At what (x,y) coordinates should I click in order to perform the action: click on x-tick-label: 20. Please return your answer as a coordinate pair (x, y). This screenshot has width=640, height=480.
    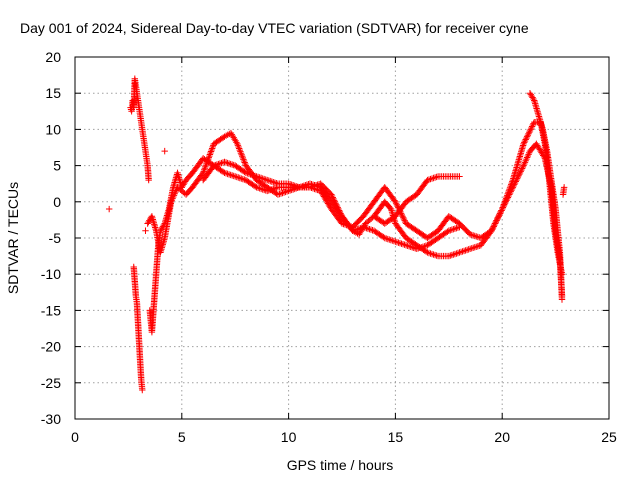
    Looking at the image, I should click on (502, 437).